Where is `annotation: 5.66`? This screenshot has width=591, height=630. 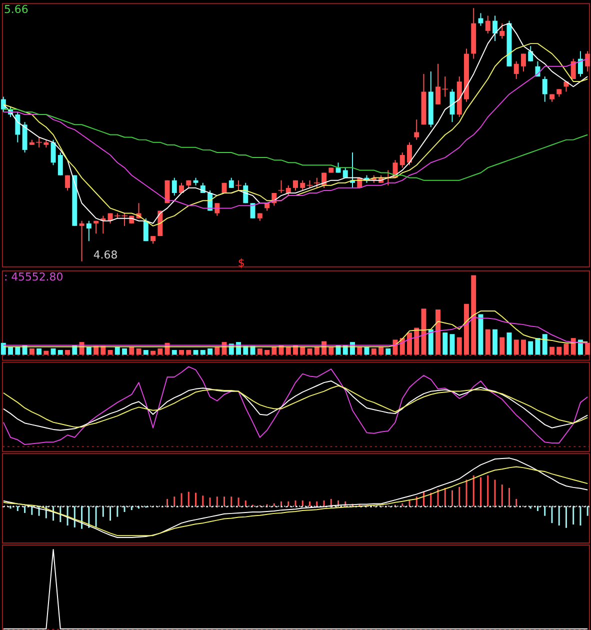 annotation: 5.66 is located at coordinates (16, 9).